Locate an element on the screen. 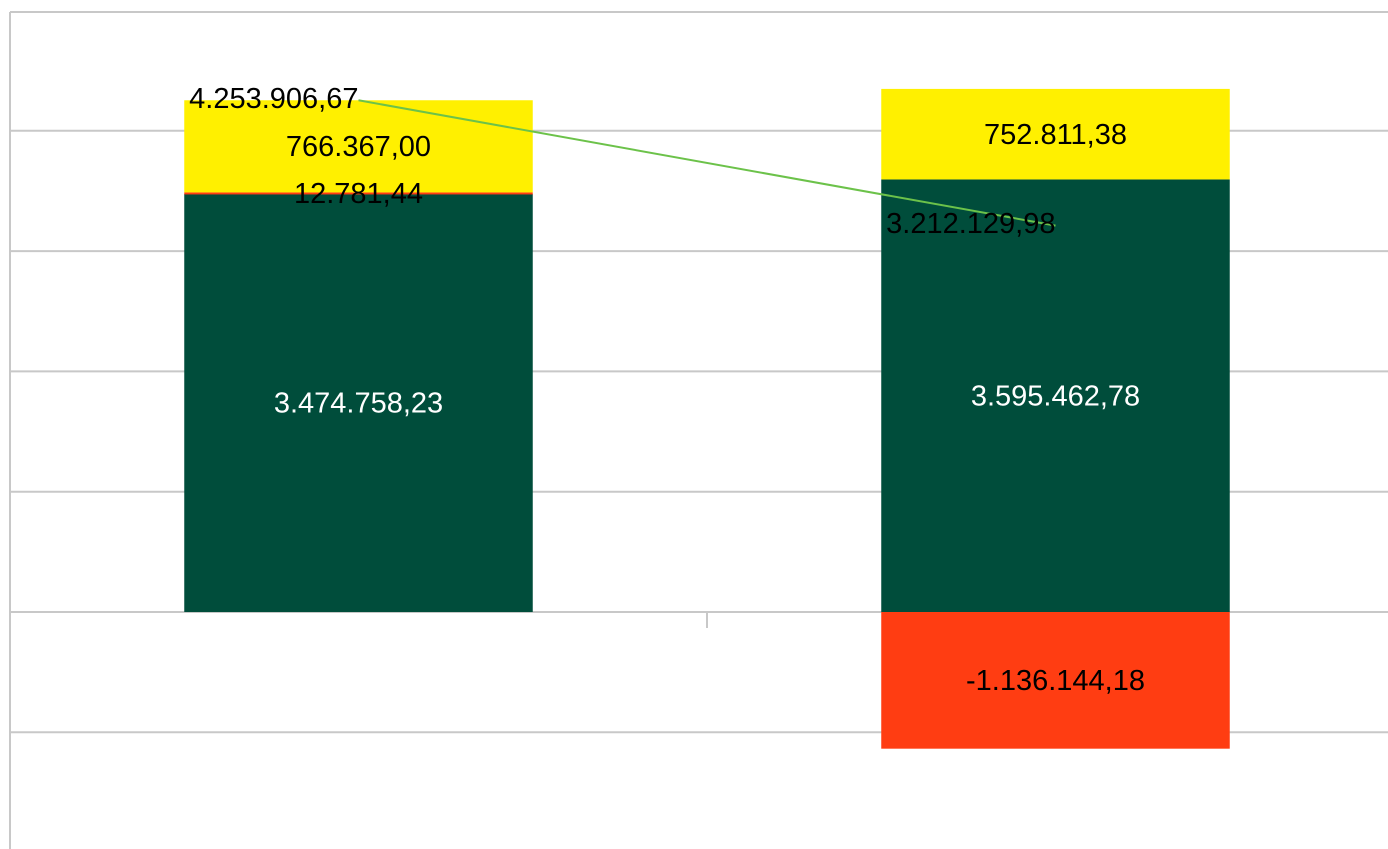 Image resolution: width=1388 pixels, height=849 pixels. data-label: 3.595.462,78 is located at coordinates (1055, 396).